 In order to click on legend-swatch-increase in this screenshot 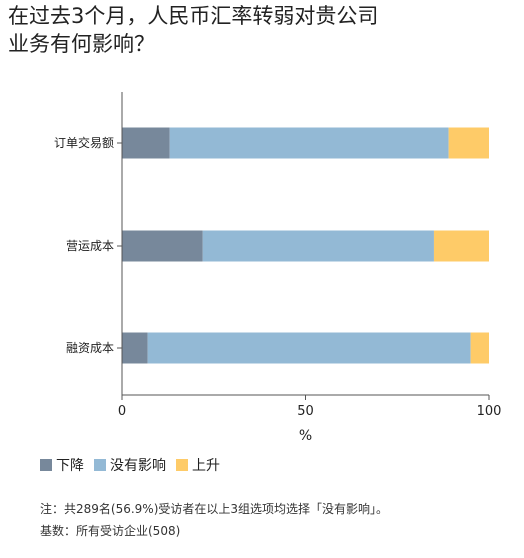, I will do `click(182, 465)`.